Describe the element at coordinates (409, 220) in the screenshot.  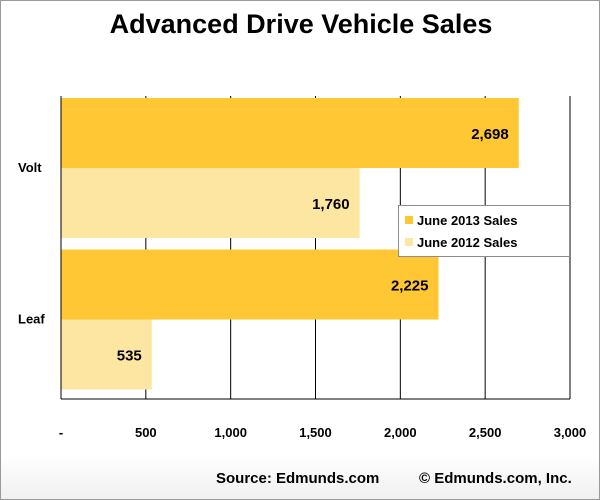
I see `legend-swatch-2013` at that location.